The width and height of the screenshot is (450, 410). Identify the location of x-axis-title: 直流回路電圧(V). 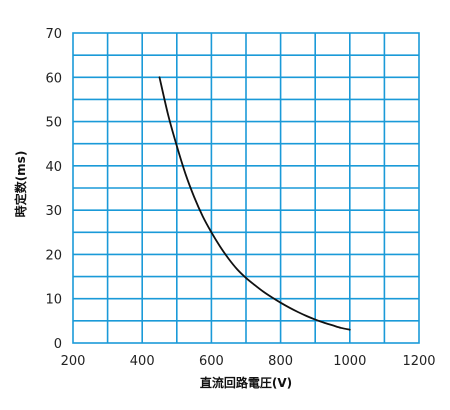
(246, 382).